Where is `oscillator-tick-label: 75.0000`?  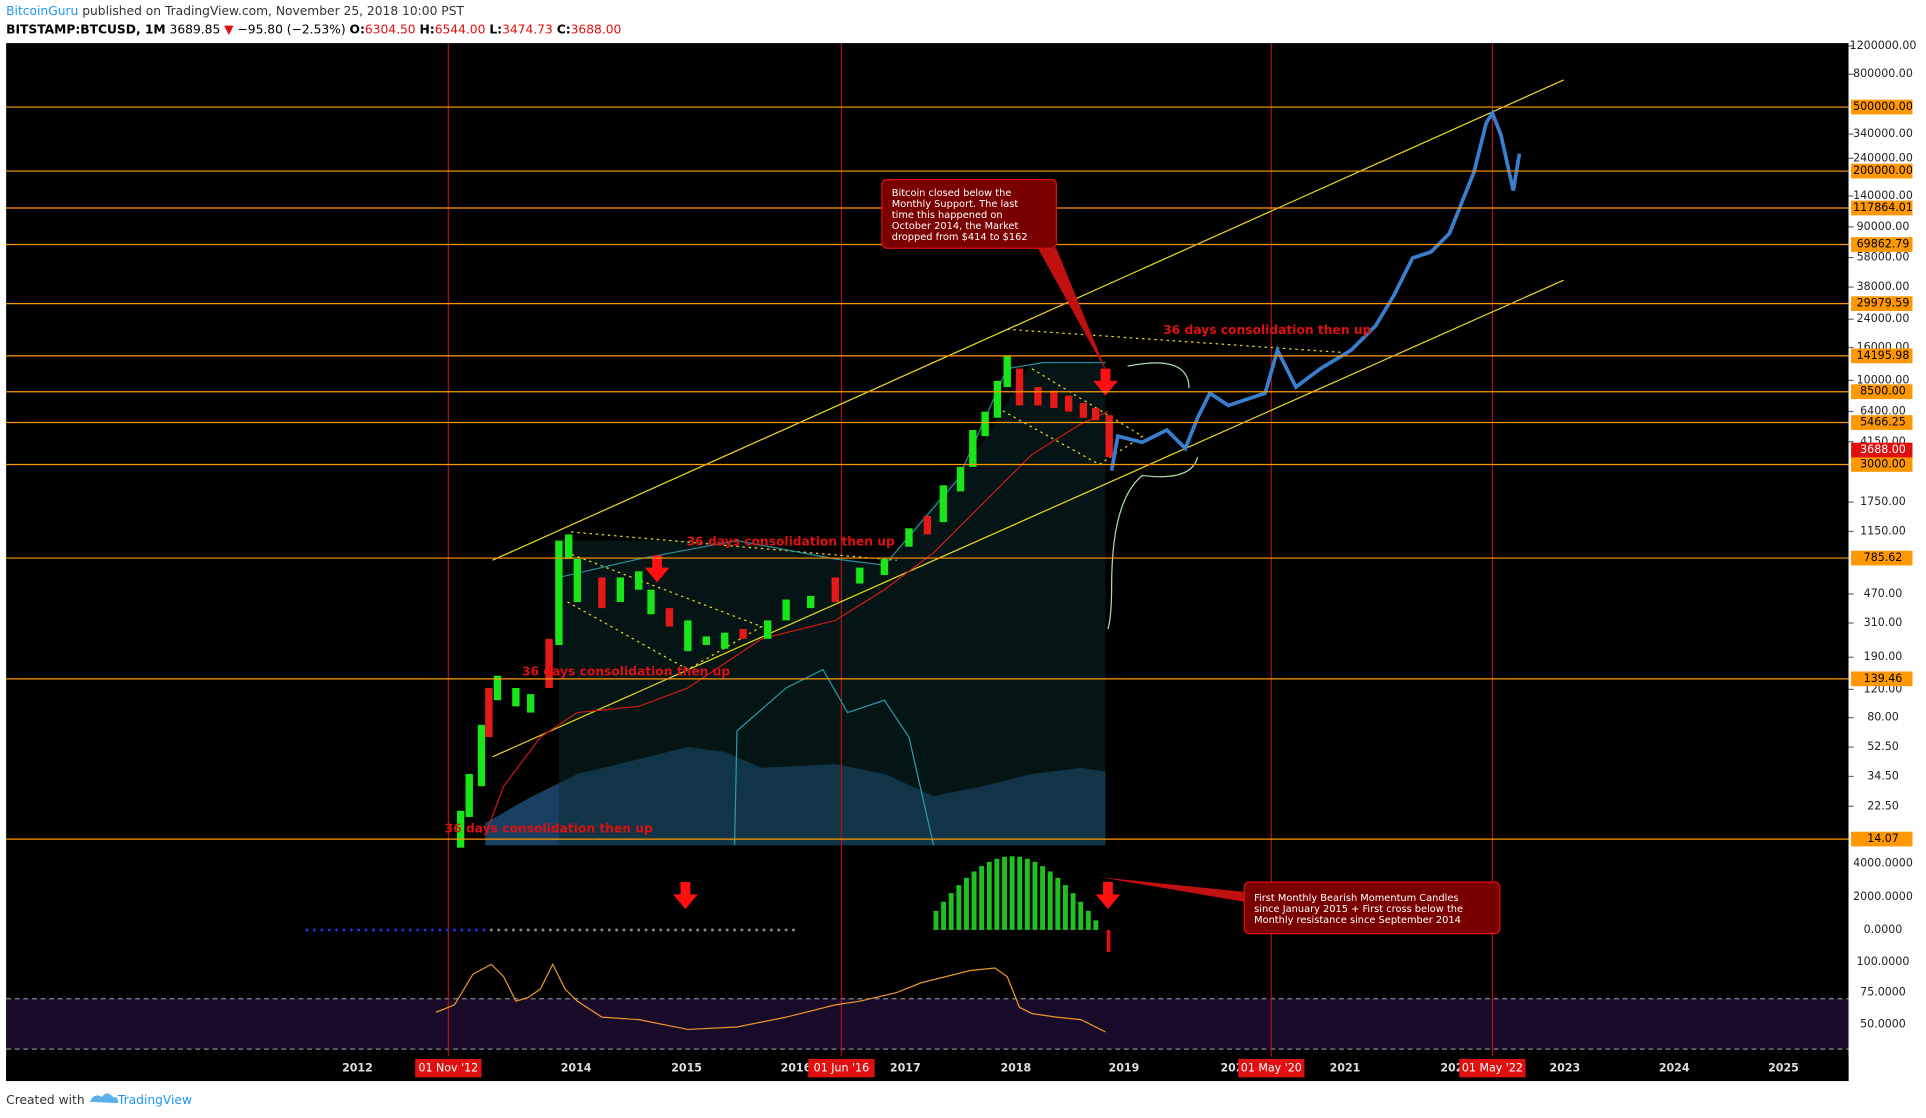 oscillator-tick-label: 75.0000 is located at coordinates (1883, 992).